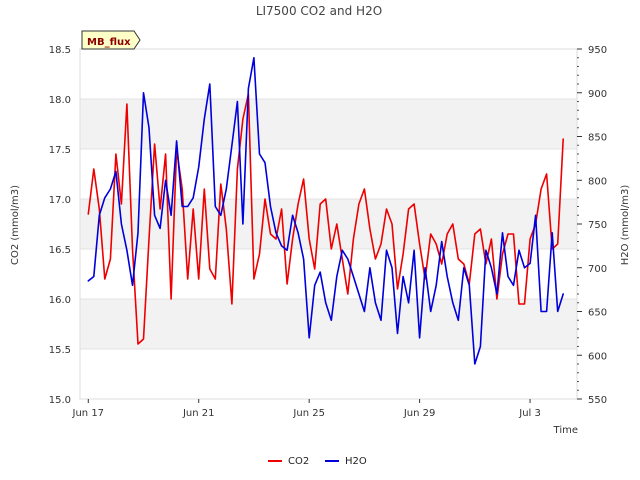  Describe the element at coordinates (529, 413) in the screenshot. I see `x-tick-label-4: Jul 3` at that location.